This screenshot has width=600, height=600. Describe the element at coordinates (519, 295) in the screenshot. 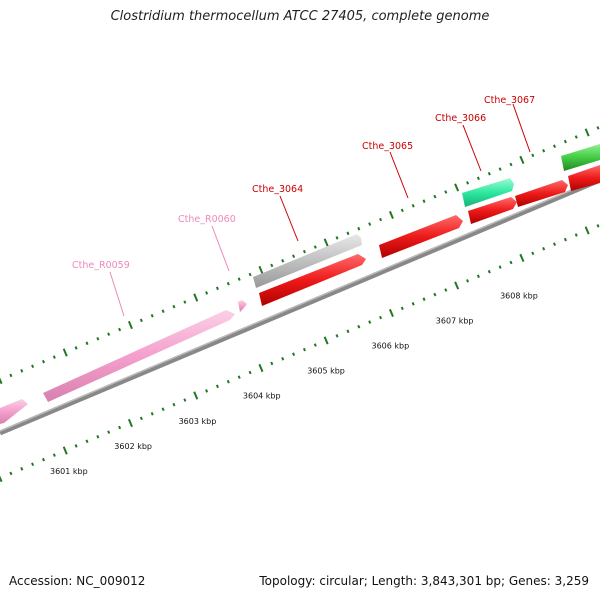

I see `ruler-label: 3608 kbp` at that location.